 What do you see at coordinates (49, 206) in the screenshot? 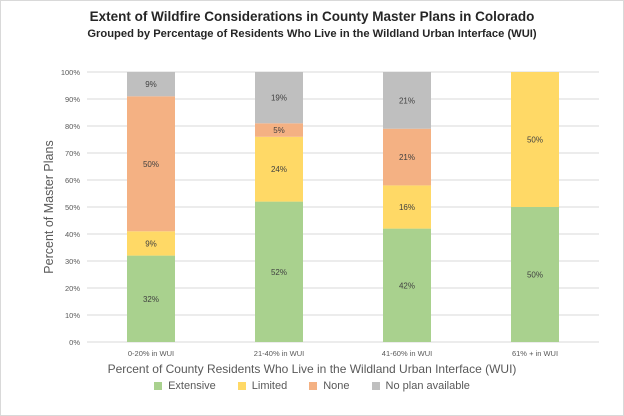
I see `y-axis-label: Percent of Master Plans` at bounding box center [49, 206].